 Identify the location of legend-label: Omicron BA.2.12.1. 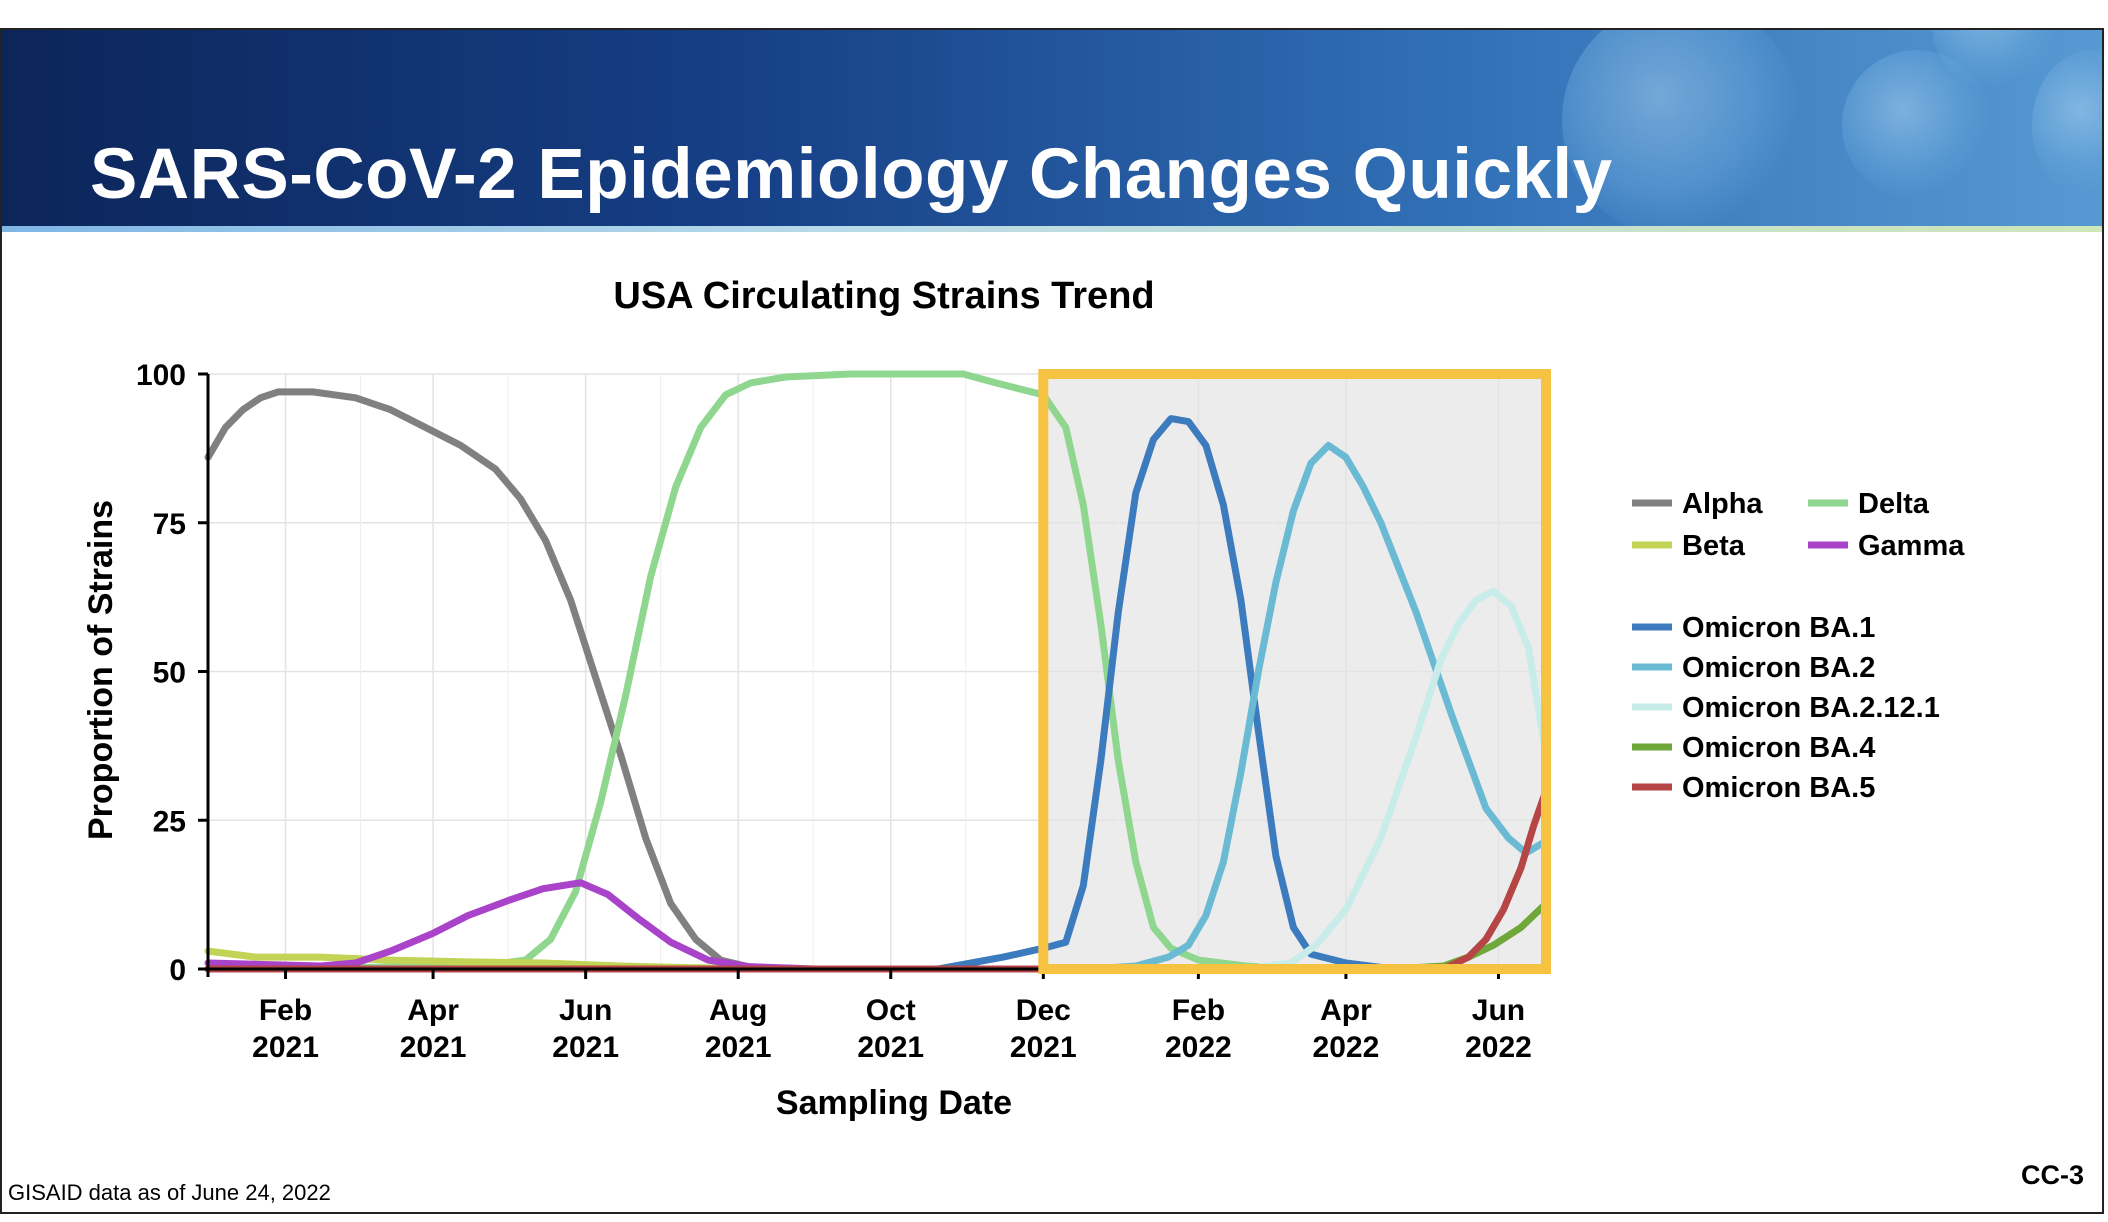
(1811, 708).